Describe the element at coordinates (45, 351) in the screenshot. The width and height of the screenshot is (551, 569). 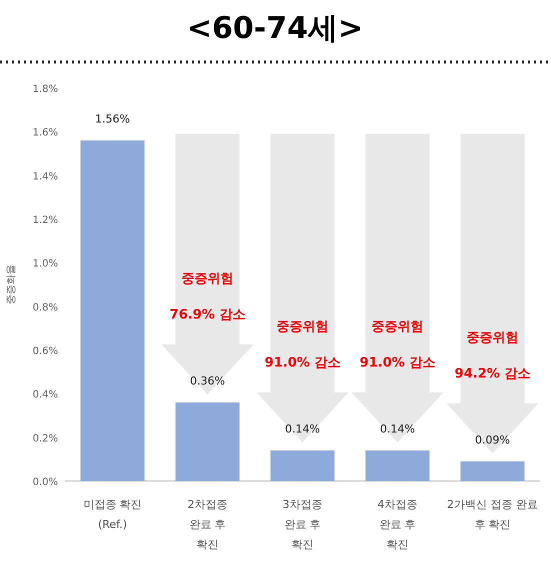
I see `y-tick-label: 0.6%` at that location.